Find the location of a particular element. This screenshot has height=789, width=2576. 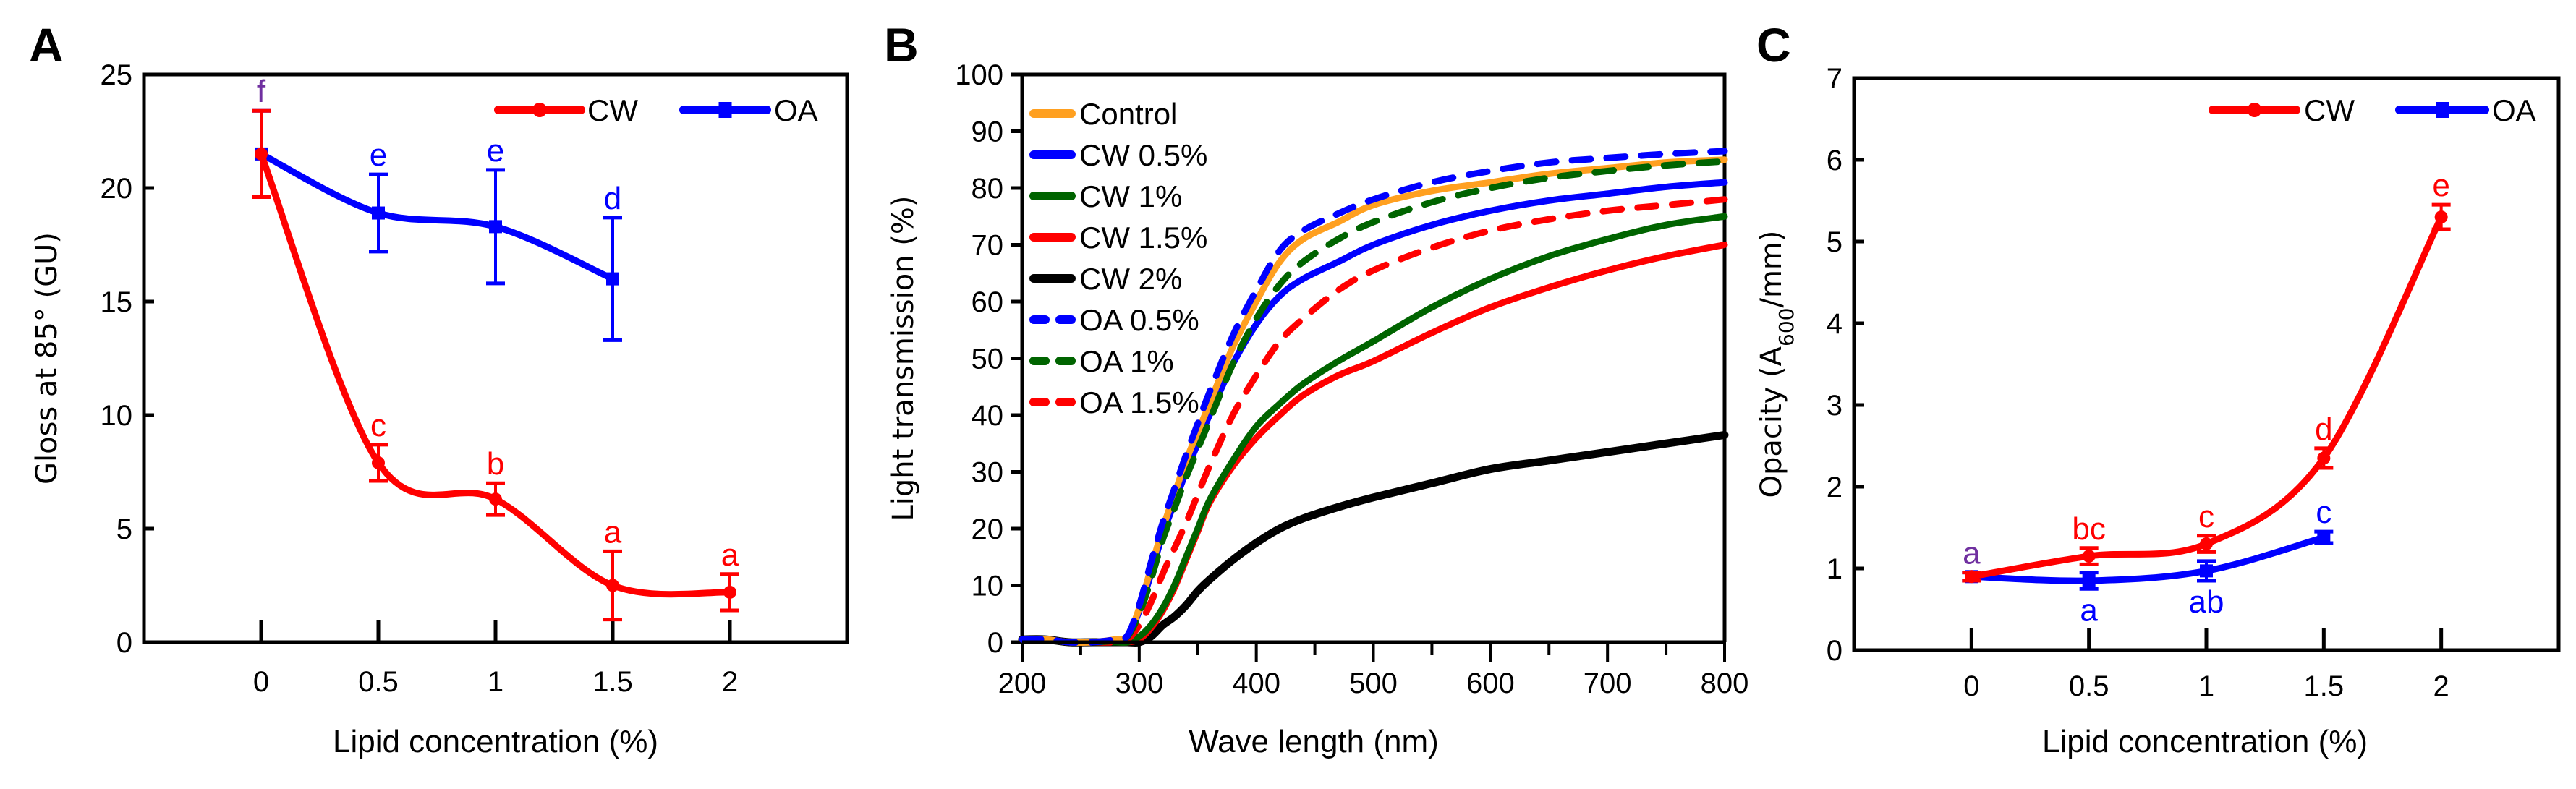

y-tick-label: 2 is located at coordinates (1834, 487).